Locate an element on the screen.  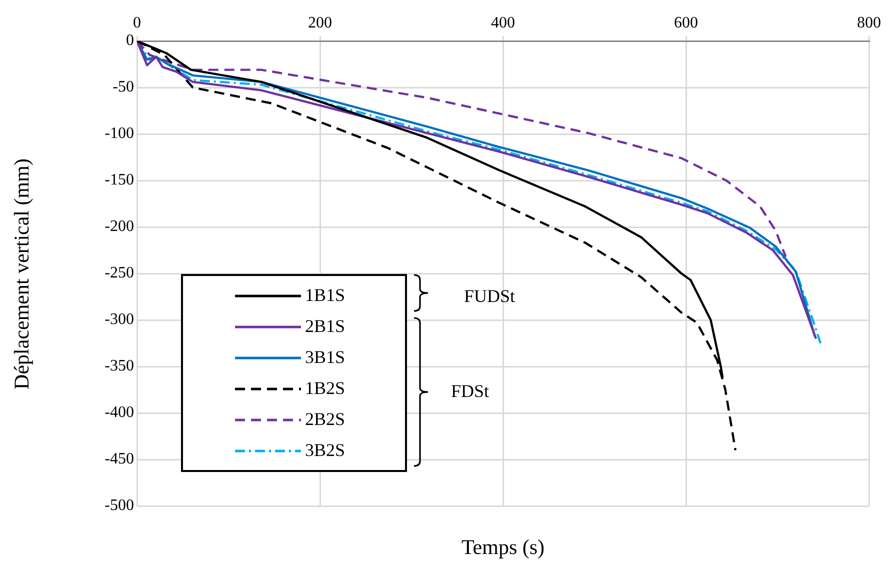
legend-label: 1B1S is located at coordinates (325, 295).